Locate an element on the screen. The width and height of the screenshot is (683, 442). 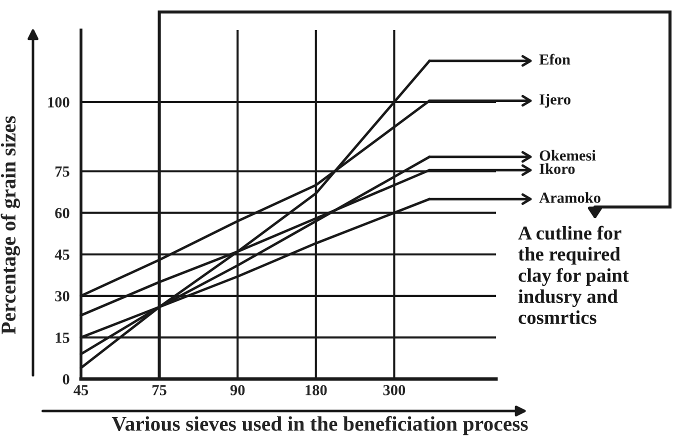
y-tick-label: 15 is located at coordinates (63, 337).